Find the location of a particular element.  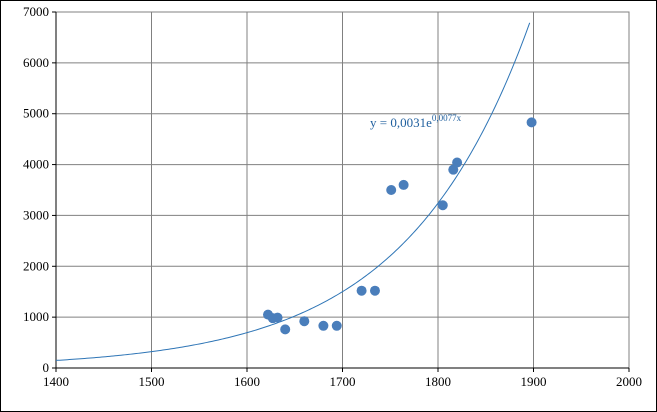

y-tick-label: 0 is located at coordinates (46, 367).